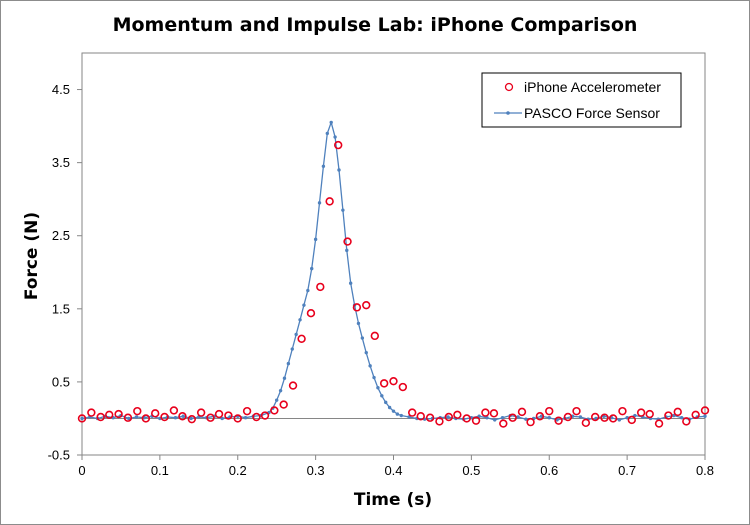 This screenshot has width=750, height=525. Describe the element at coordinates (393, 500) in the screenshot. I see `x-axis-title: Time (s)` at that location.